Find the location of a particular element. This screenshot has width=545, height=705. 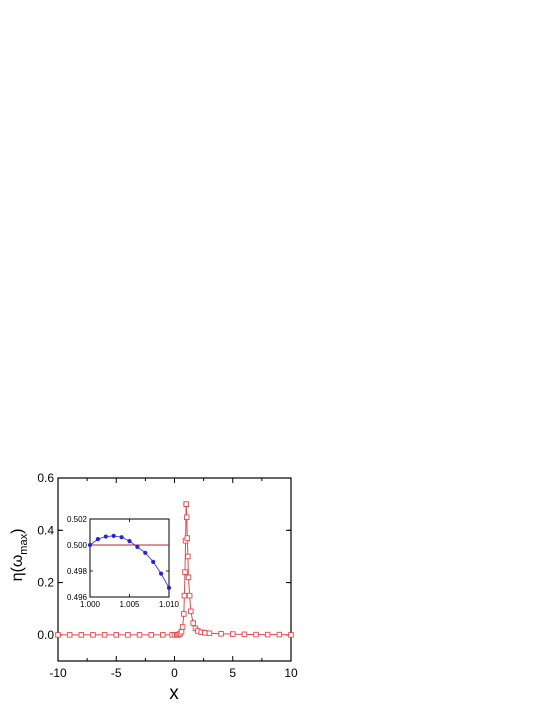

y-tick-label: 0.2 is located at coordinates (45, 583).